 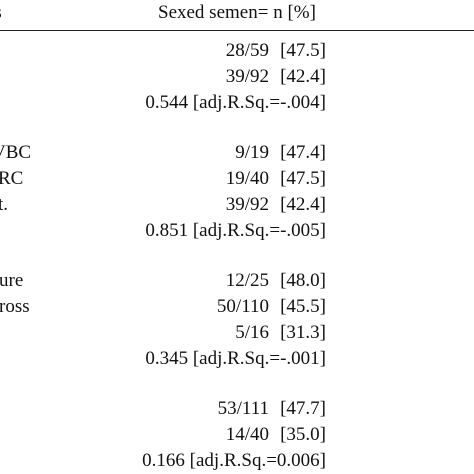 What do you see at coordinates (303, 332) in the screenshot?
I see `row-percent: [31.3]` at bounding box center [303, 332].